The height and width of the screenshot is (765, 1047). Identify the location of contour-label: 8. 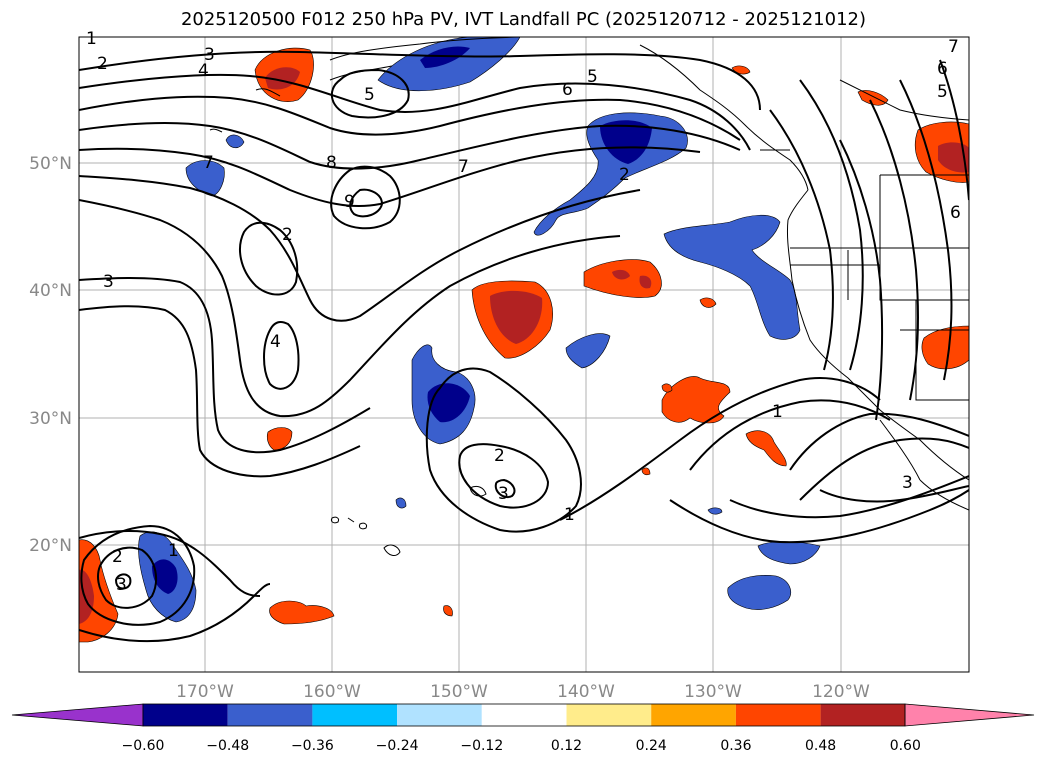
(331, 163).